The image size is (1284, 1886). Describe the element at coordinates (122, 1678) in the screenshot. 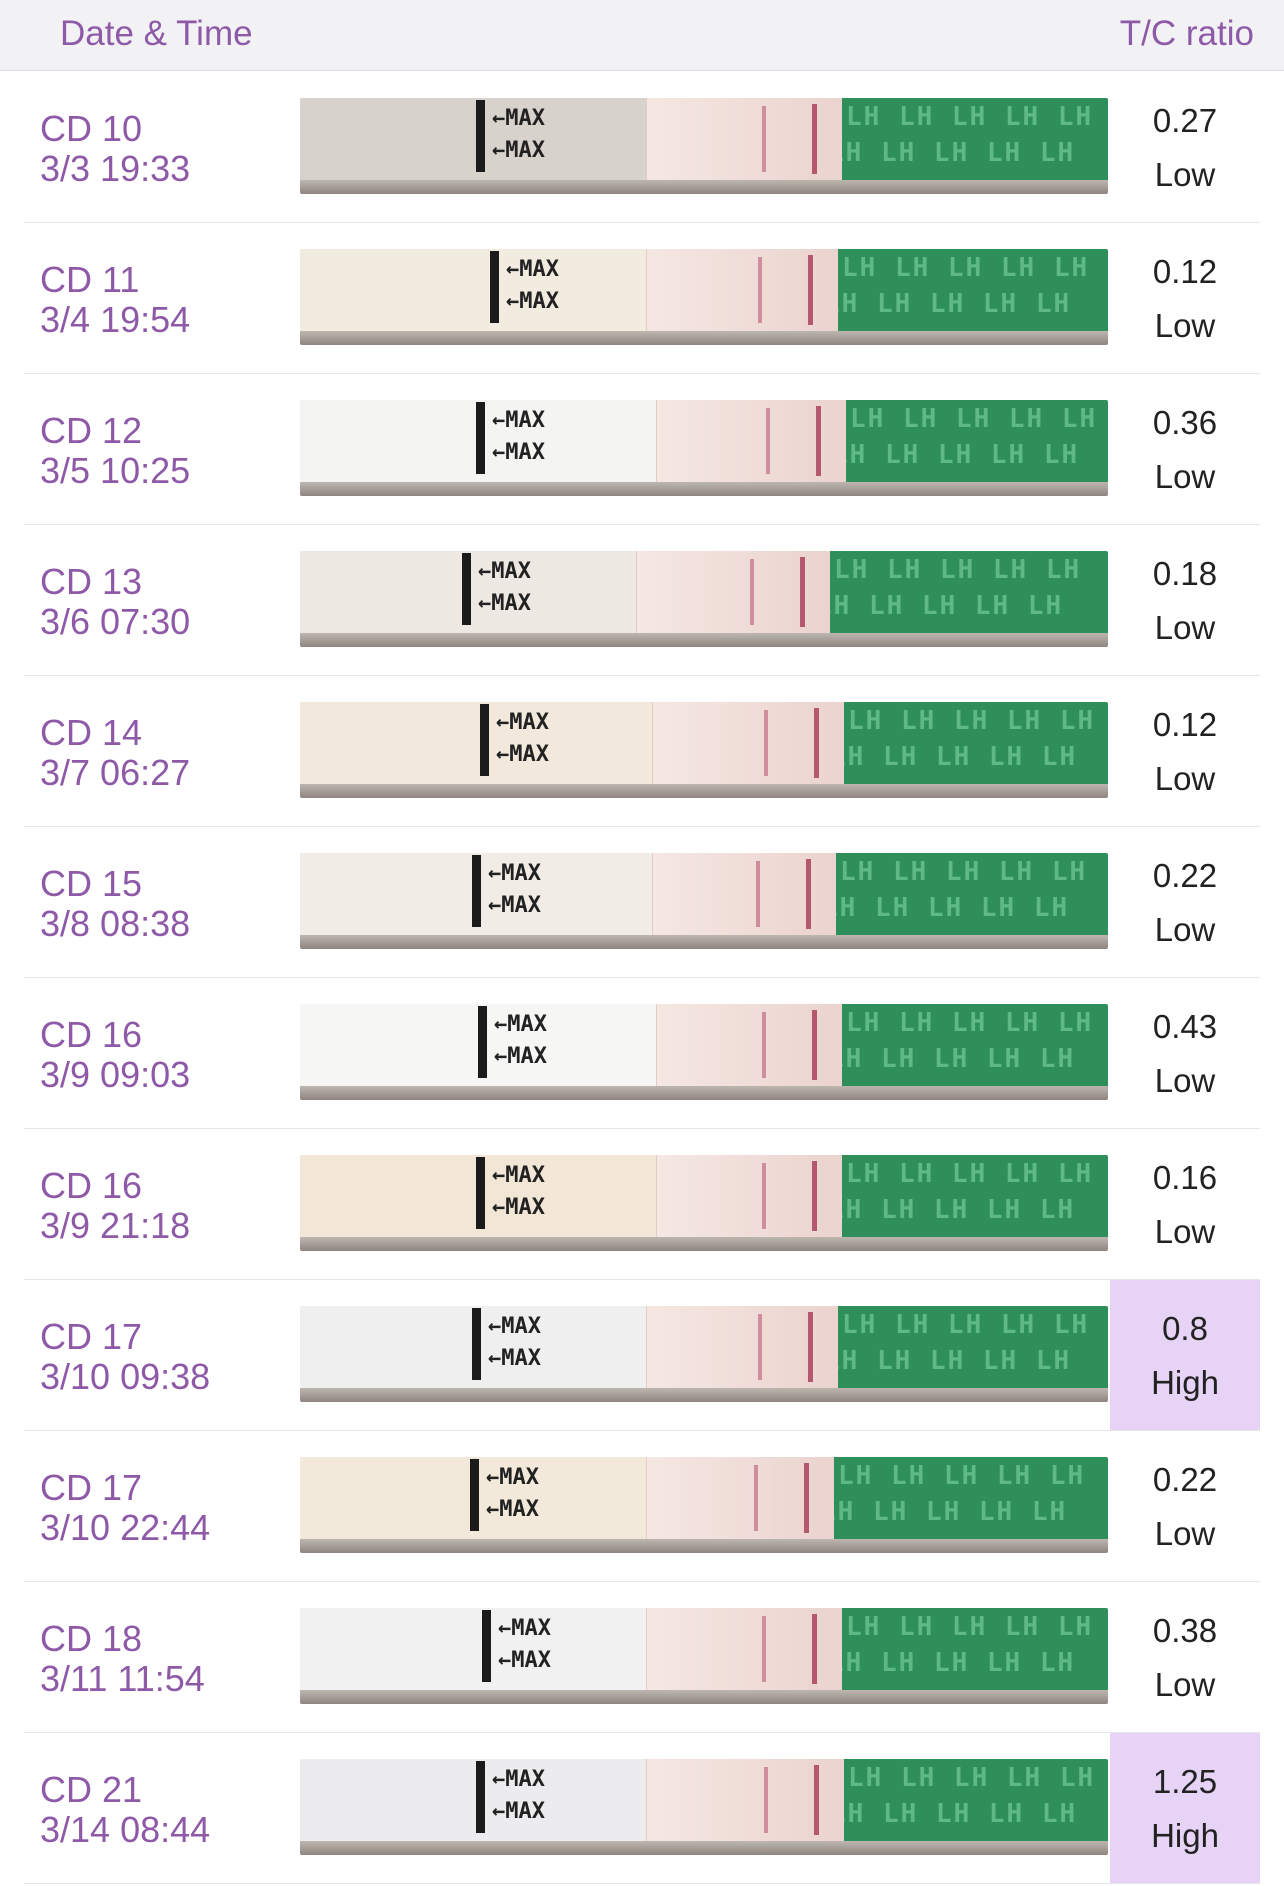

I see `test-datetime-label: 3/11 11:54` at that location.